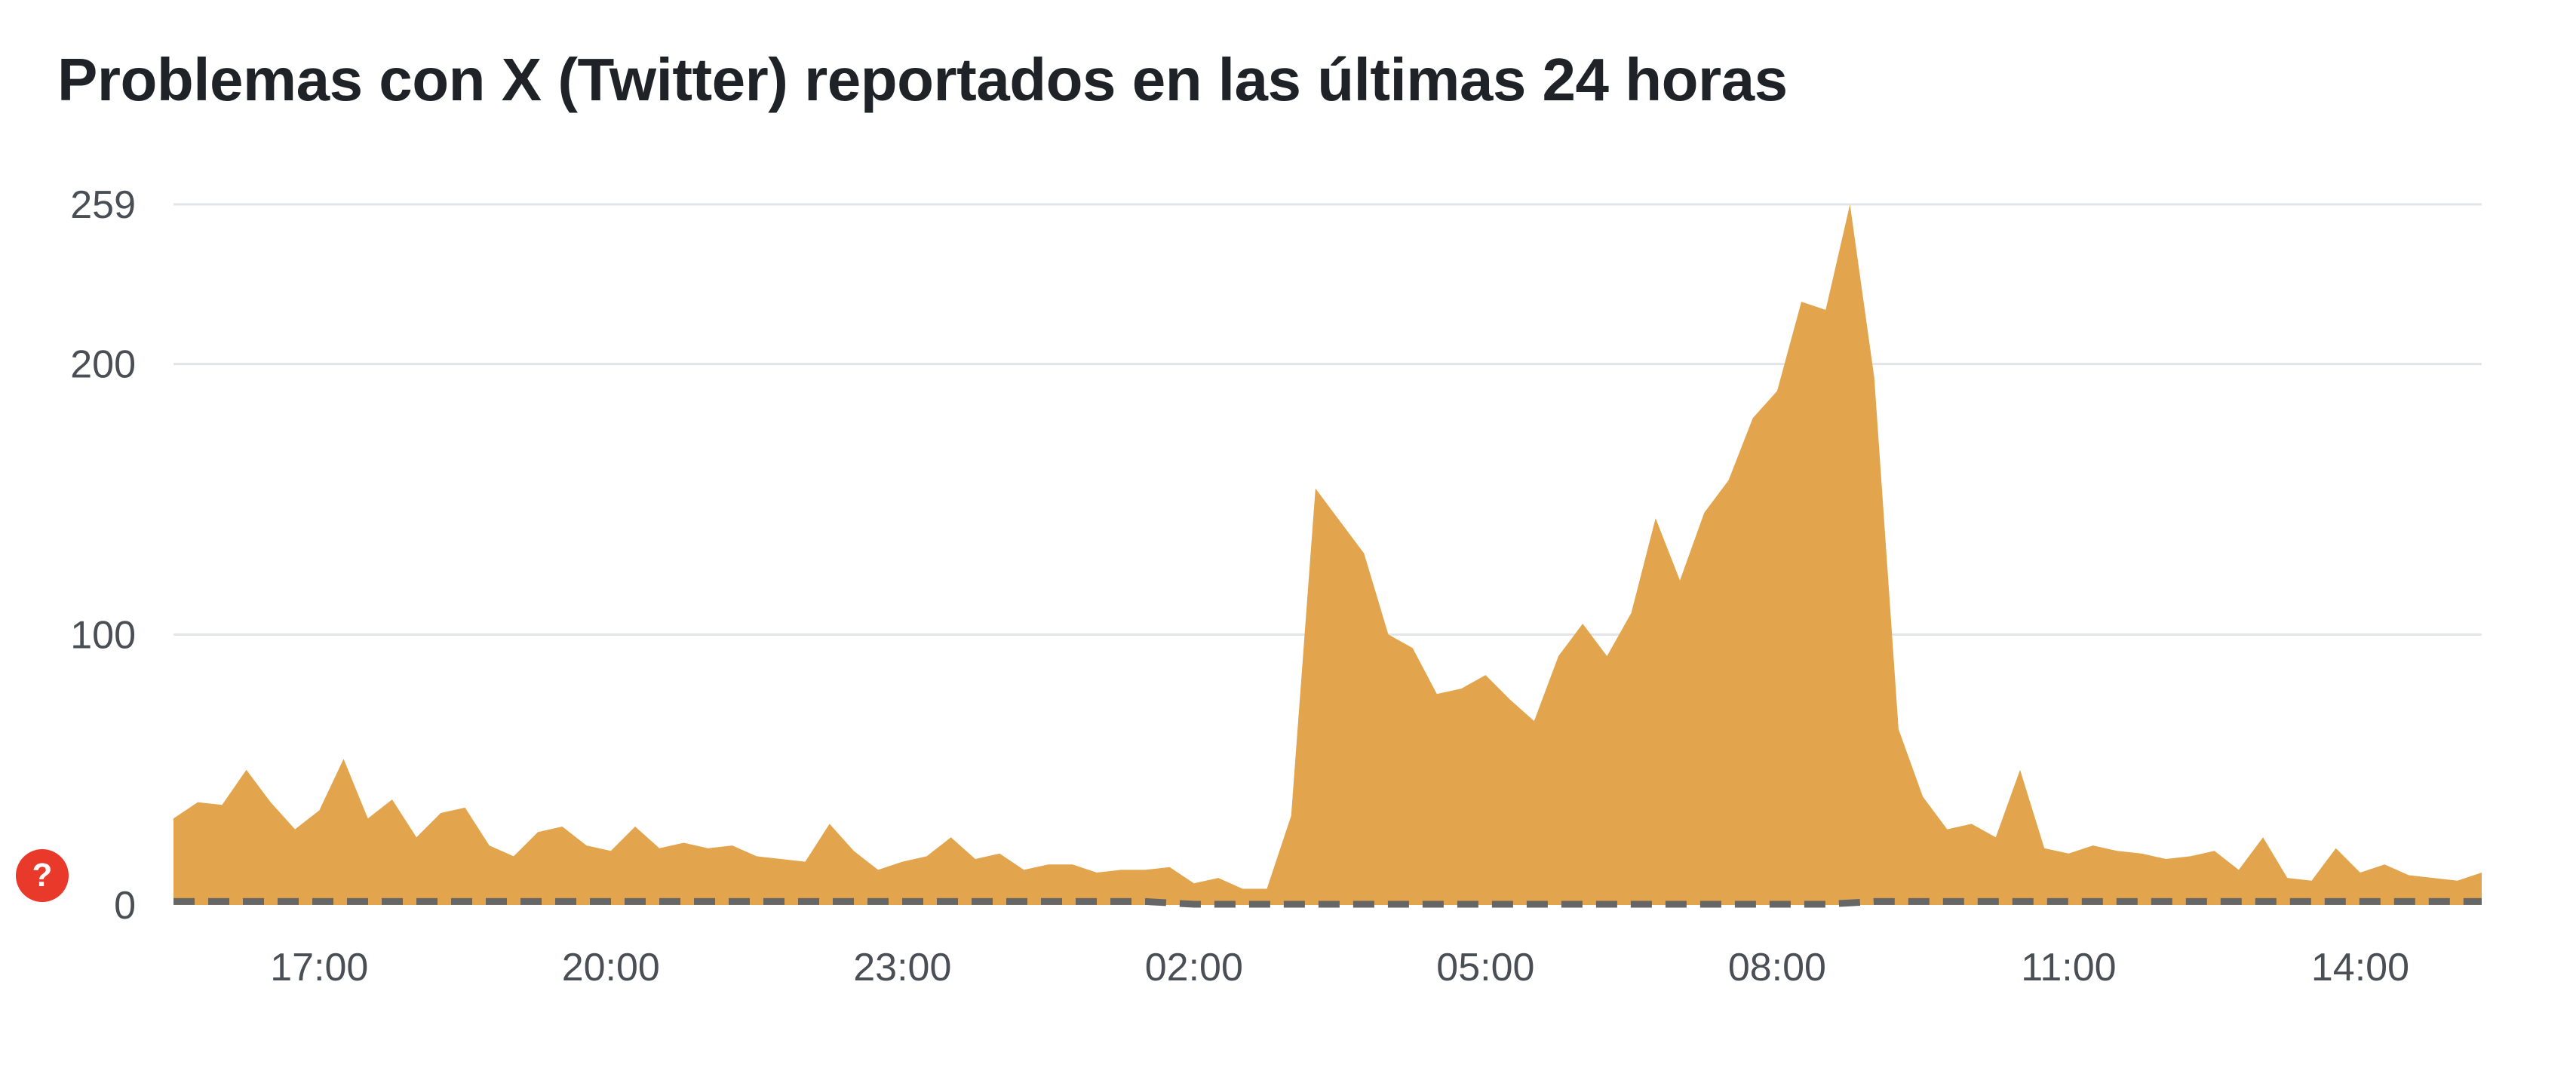 The image size is (2576, 1086). I want to click on y-tick-label: 259, so click(103, 205).